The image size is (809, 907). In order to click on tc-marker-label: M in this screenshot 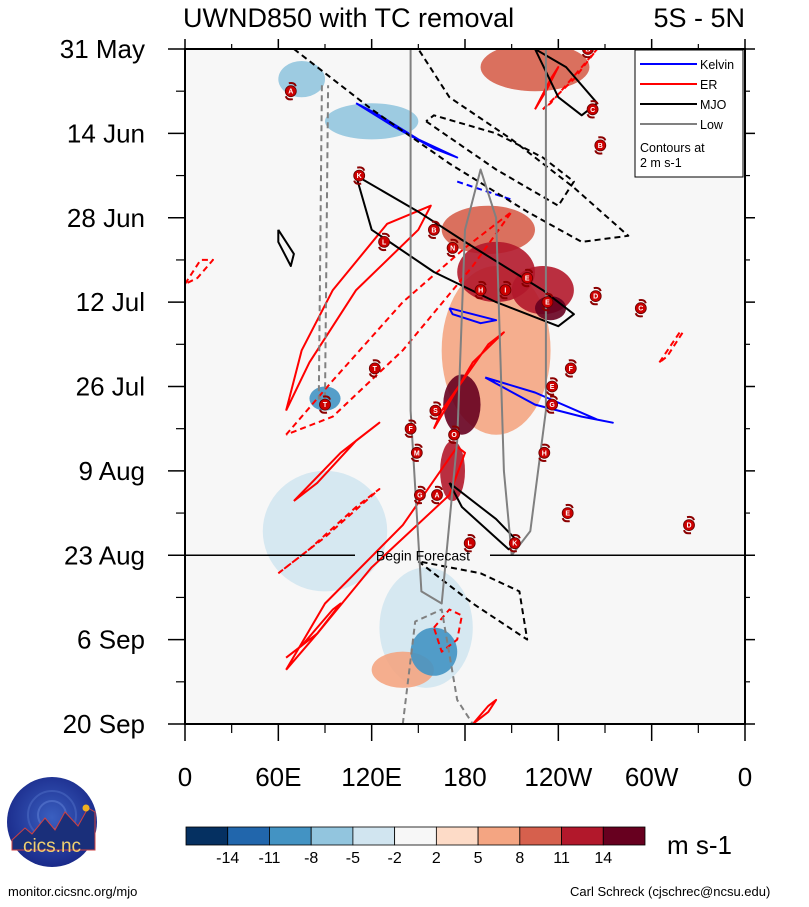, I will do `click(417, 453)`.